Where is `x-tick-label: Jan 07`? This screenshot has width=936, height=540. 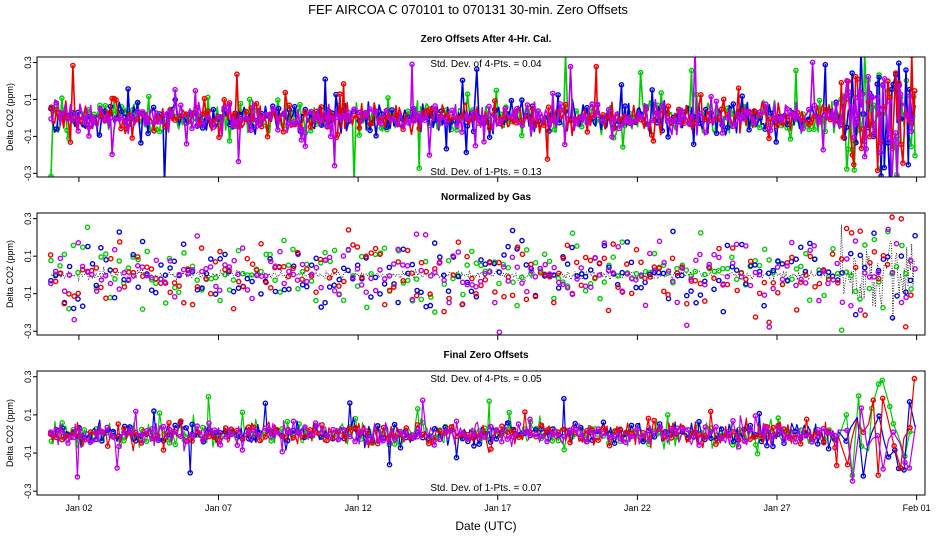
x-tick-label: Jan 07 is located at coordinates (218, 508).